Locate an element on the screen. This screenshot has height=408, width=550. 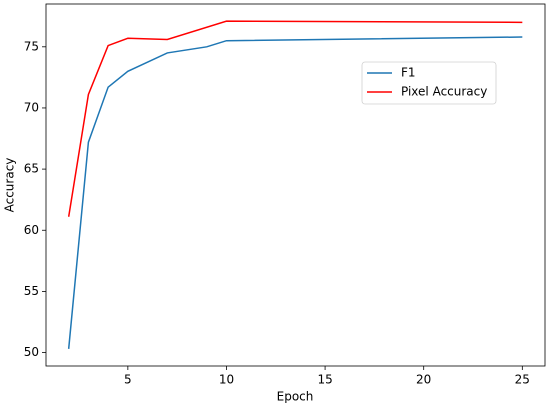
y-tick-label: 55 is located at coordinates (31, 291).